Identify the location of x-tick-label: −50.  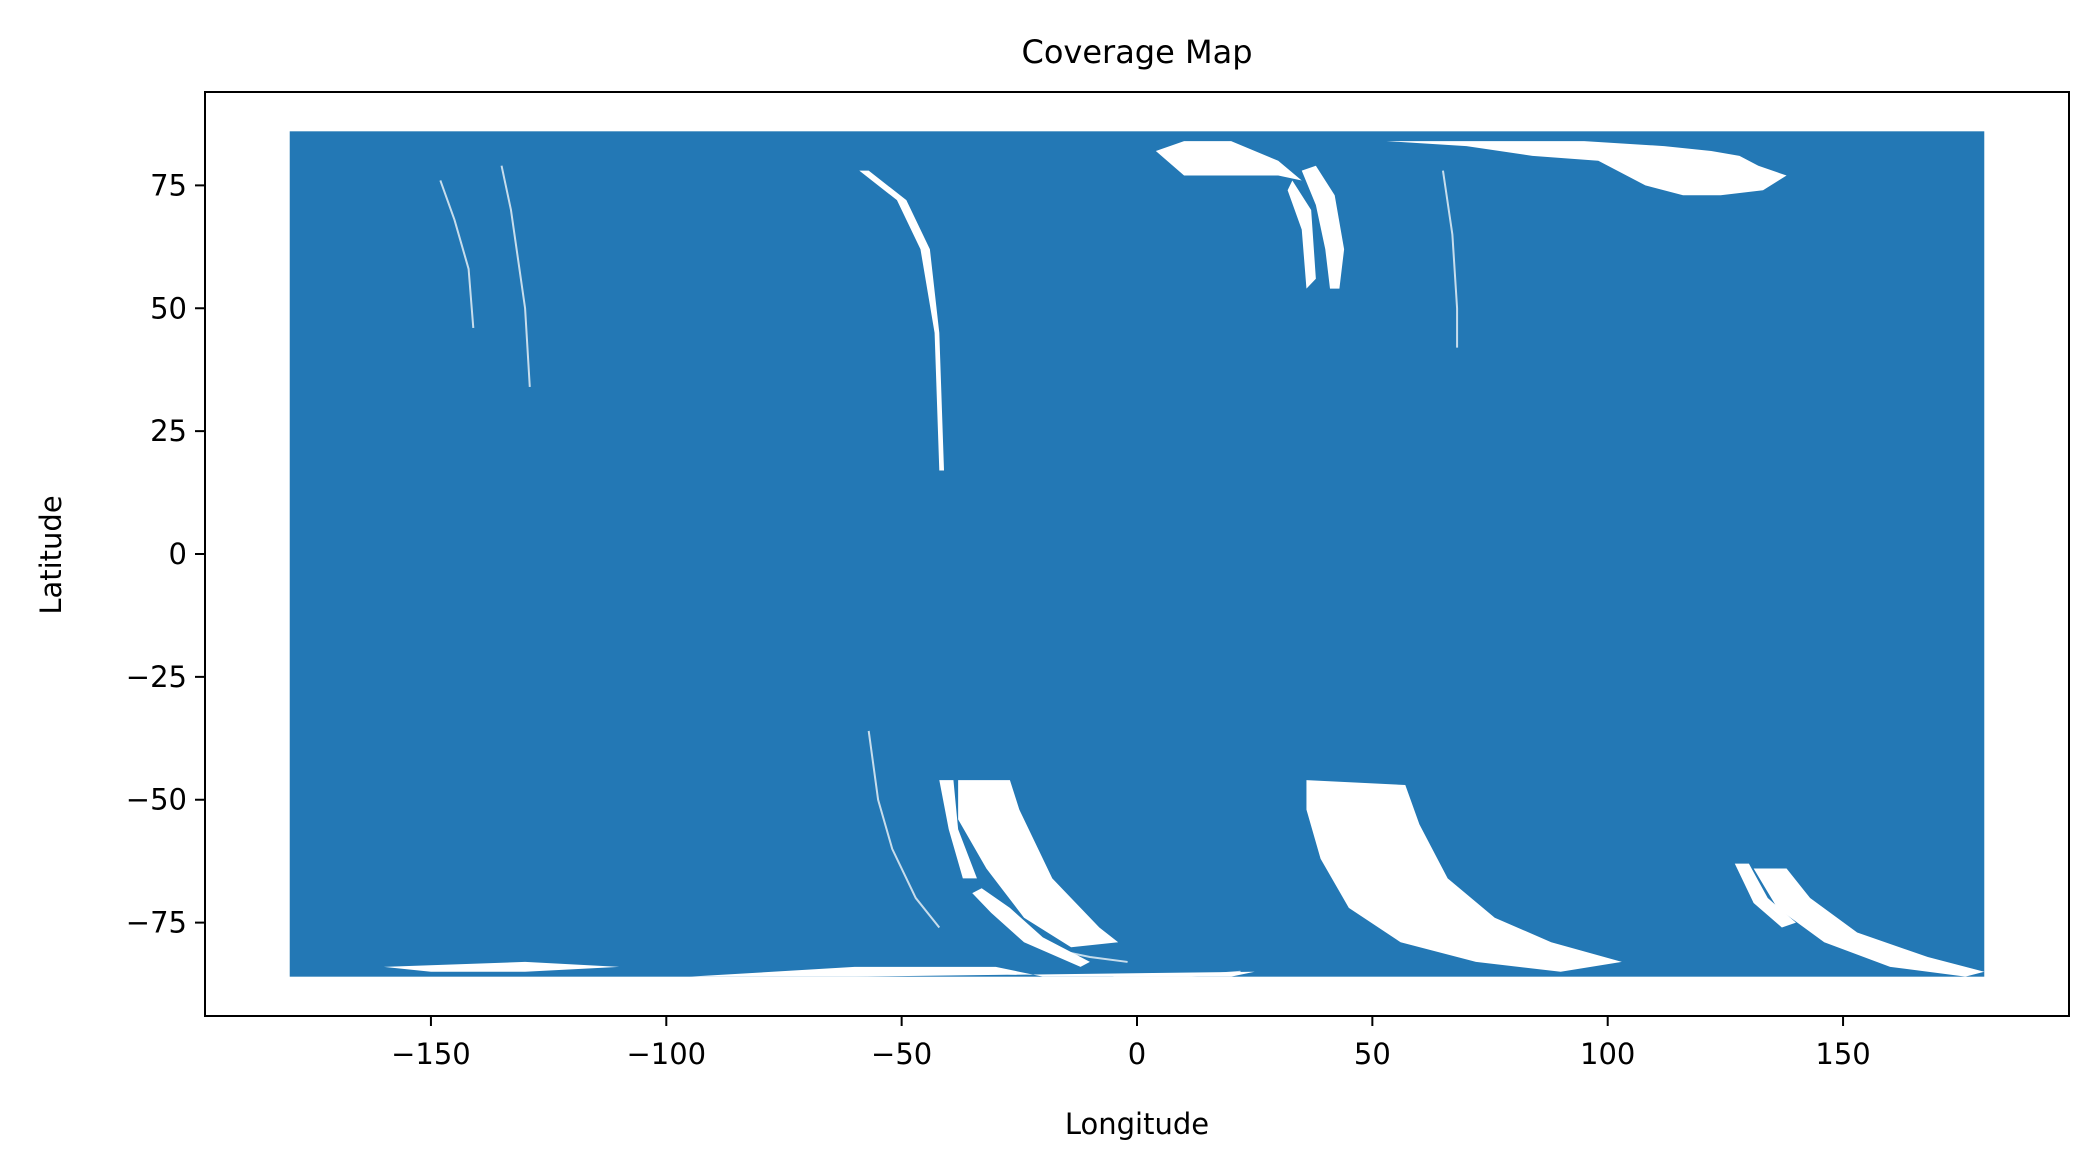
(901, 1054).